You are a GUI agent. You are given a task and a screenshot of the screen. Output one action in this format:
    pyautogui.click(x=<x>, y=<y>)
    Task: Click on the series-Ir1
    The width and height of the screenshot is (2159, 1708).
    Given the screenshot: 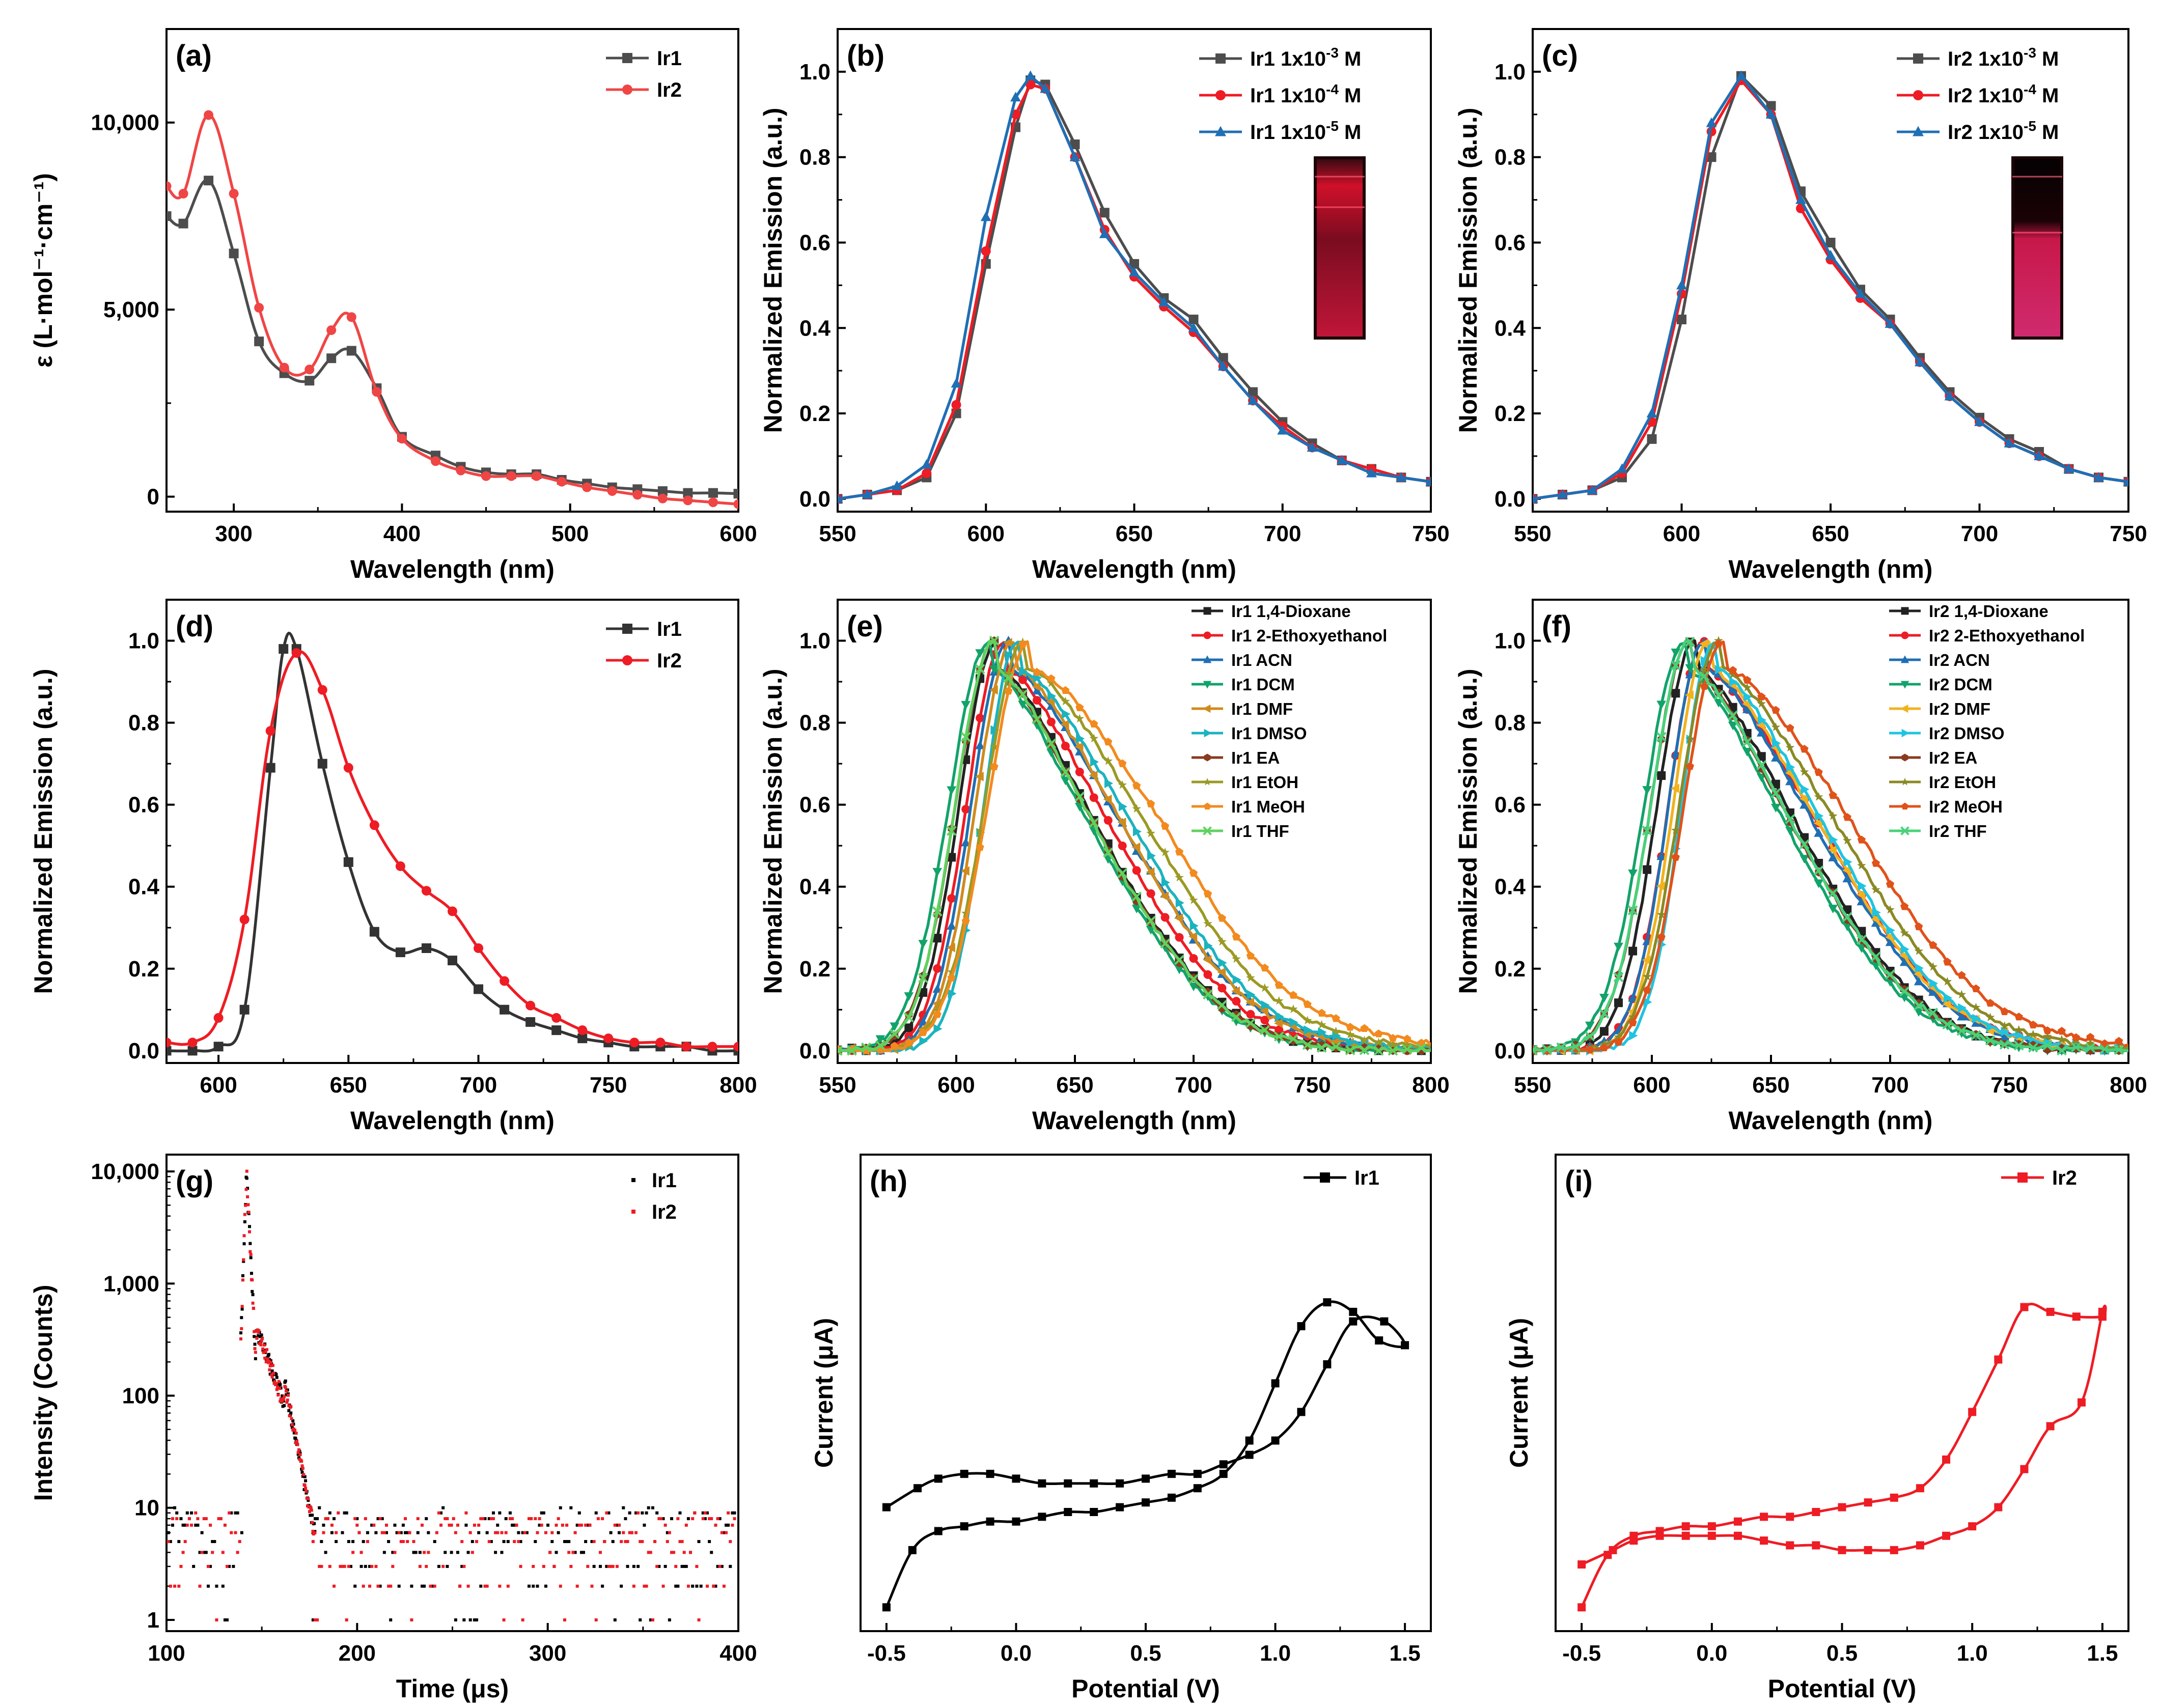 What is the action you would take?
    pyautogui.click(x=452, y=843)
    